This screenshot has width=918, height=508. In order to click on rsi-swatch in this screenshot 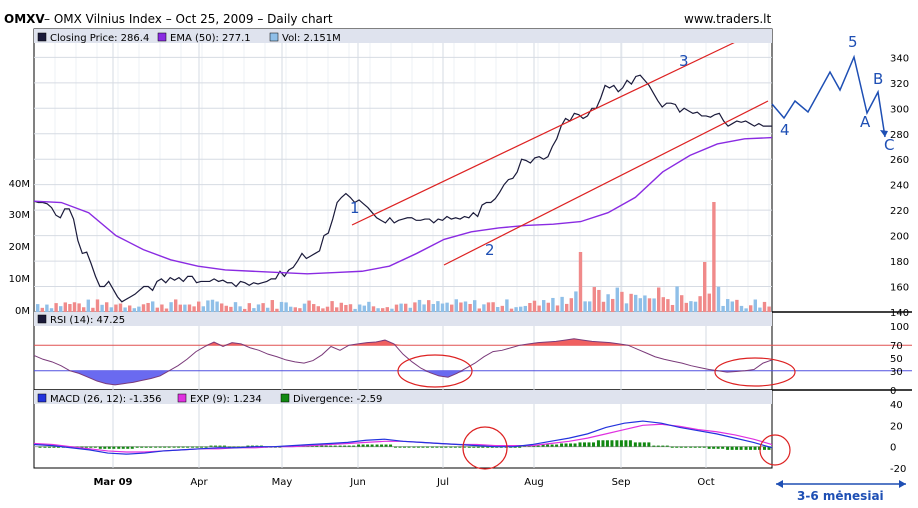, I will do `click(42, 319)`.